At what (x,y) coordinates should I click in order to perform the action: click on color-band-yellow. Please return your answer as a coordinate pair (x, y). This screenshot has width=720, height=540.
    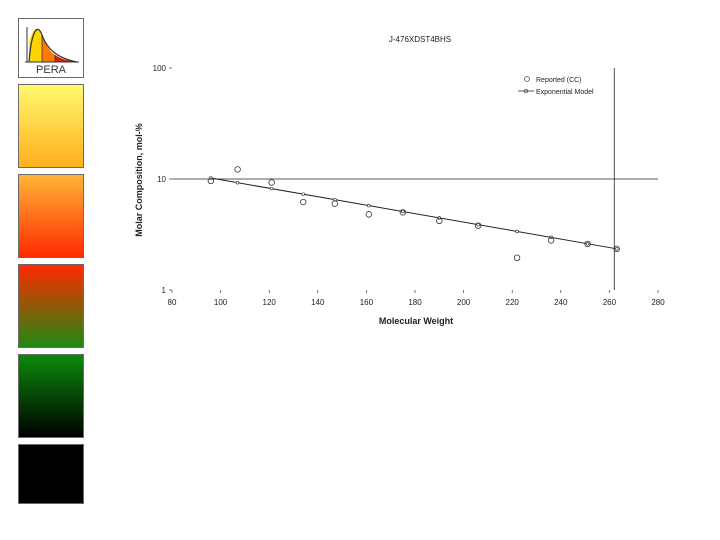
    Looking at the image, I should click on (51, 126).